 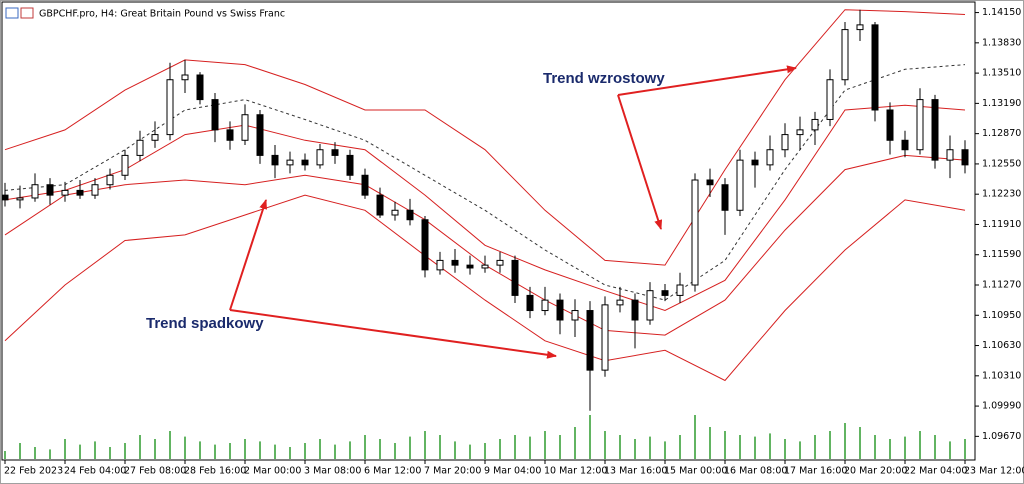 I want to click on y-tick-label: 1.13830, so click(x=1001, y=42).